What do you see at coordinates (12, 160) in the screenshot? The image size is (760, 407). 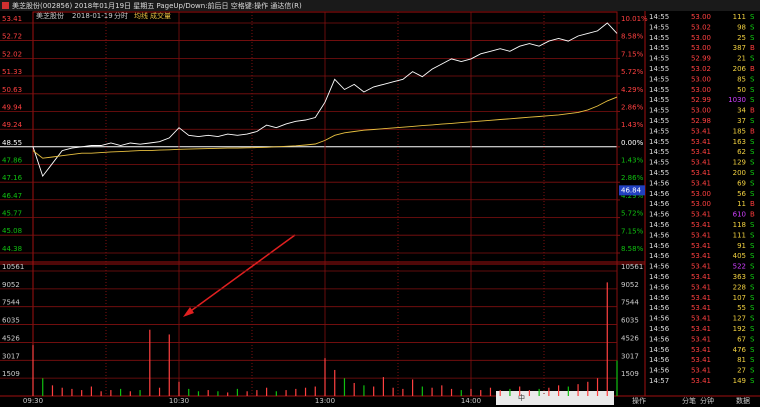 I see `y-tick-label: 47.86` at bounding box center [12, 160].